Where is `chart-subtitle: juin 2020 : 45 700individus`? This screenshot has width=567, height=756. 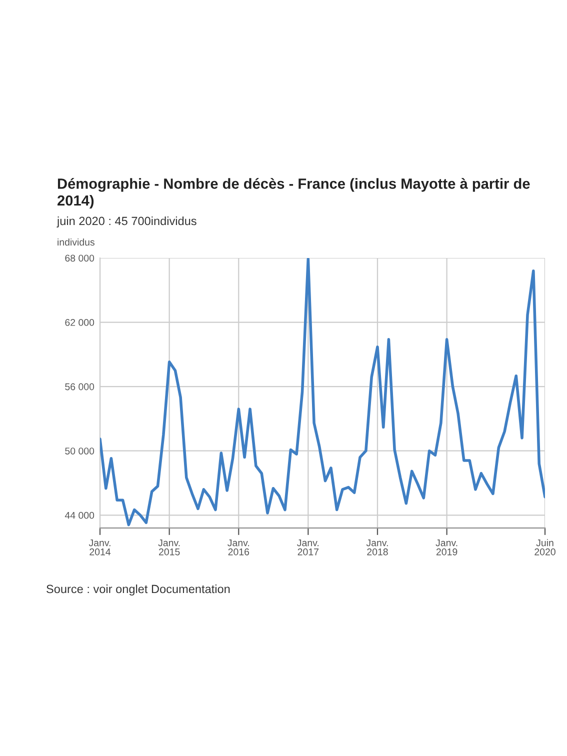
chart-subtitle: juin 2020 : 45 700individus is located at coordinates (126, 222).